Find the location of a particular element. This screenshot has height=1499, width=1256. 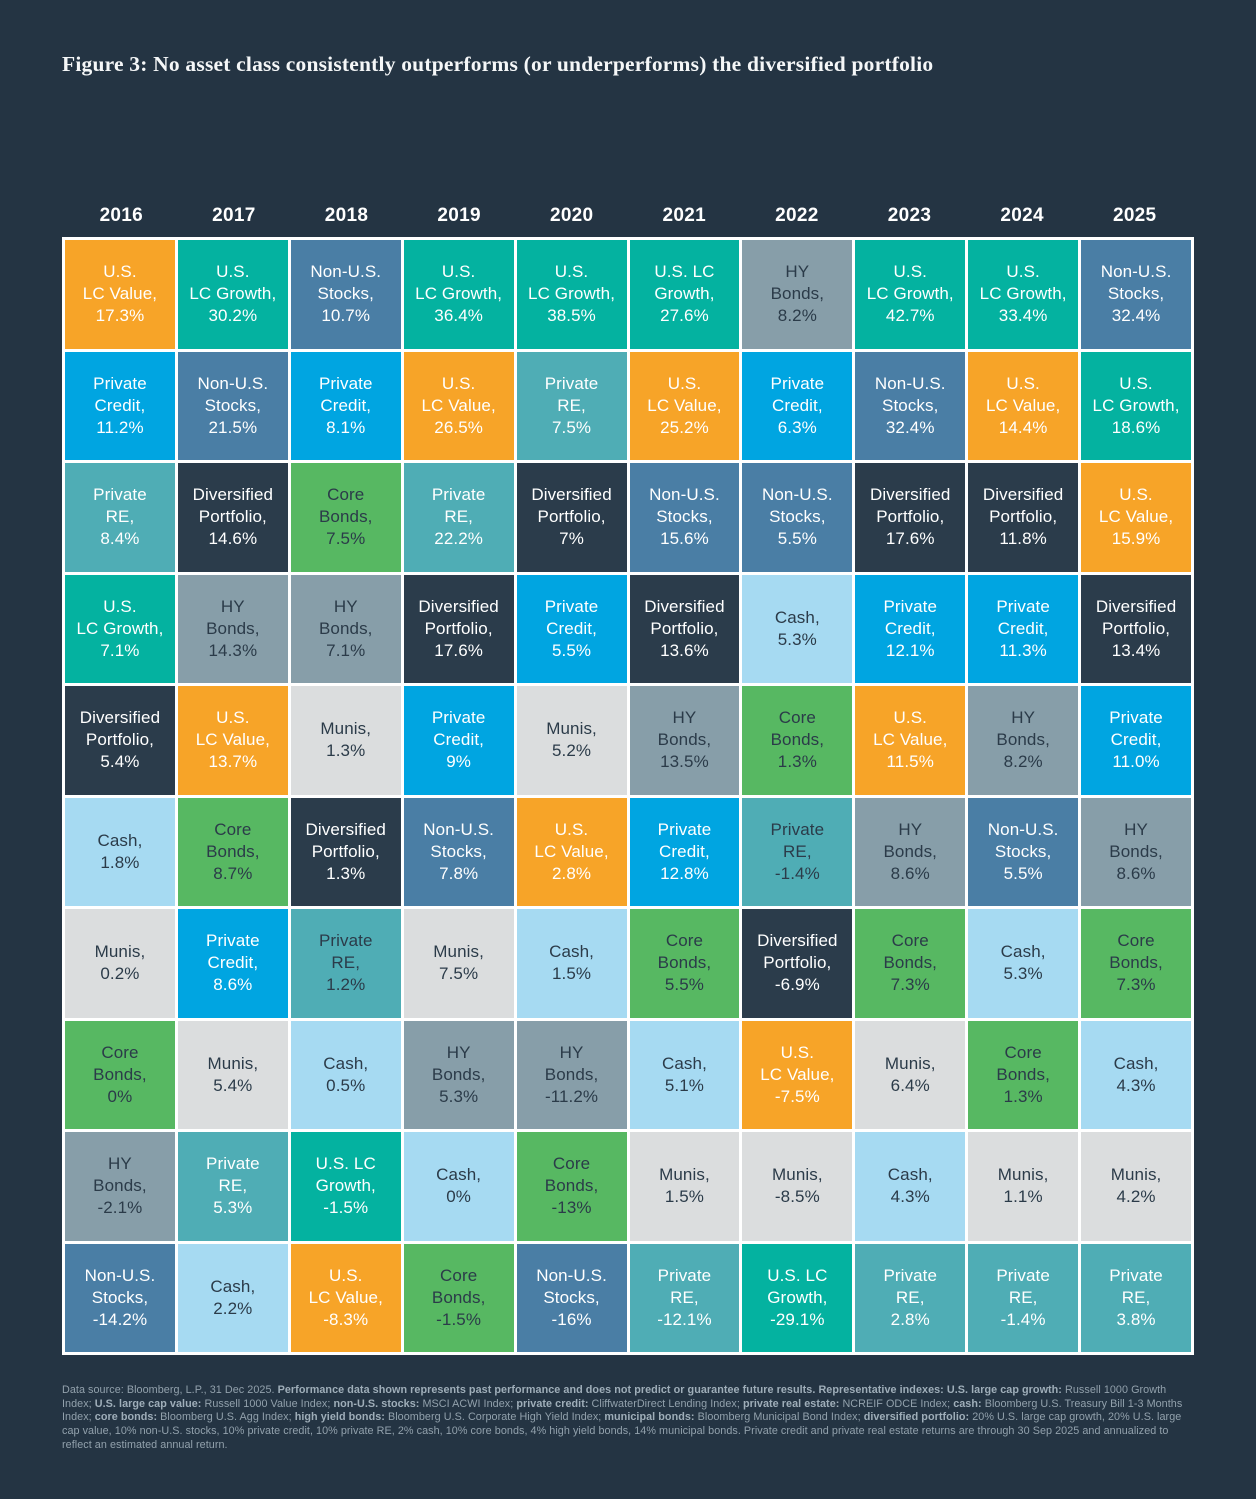

asset-cell: U.S. LC Growth, 42.7% is located at coordinates (910, 294).